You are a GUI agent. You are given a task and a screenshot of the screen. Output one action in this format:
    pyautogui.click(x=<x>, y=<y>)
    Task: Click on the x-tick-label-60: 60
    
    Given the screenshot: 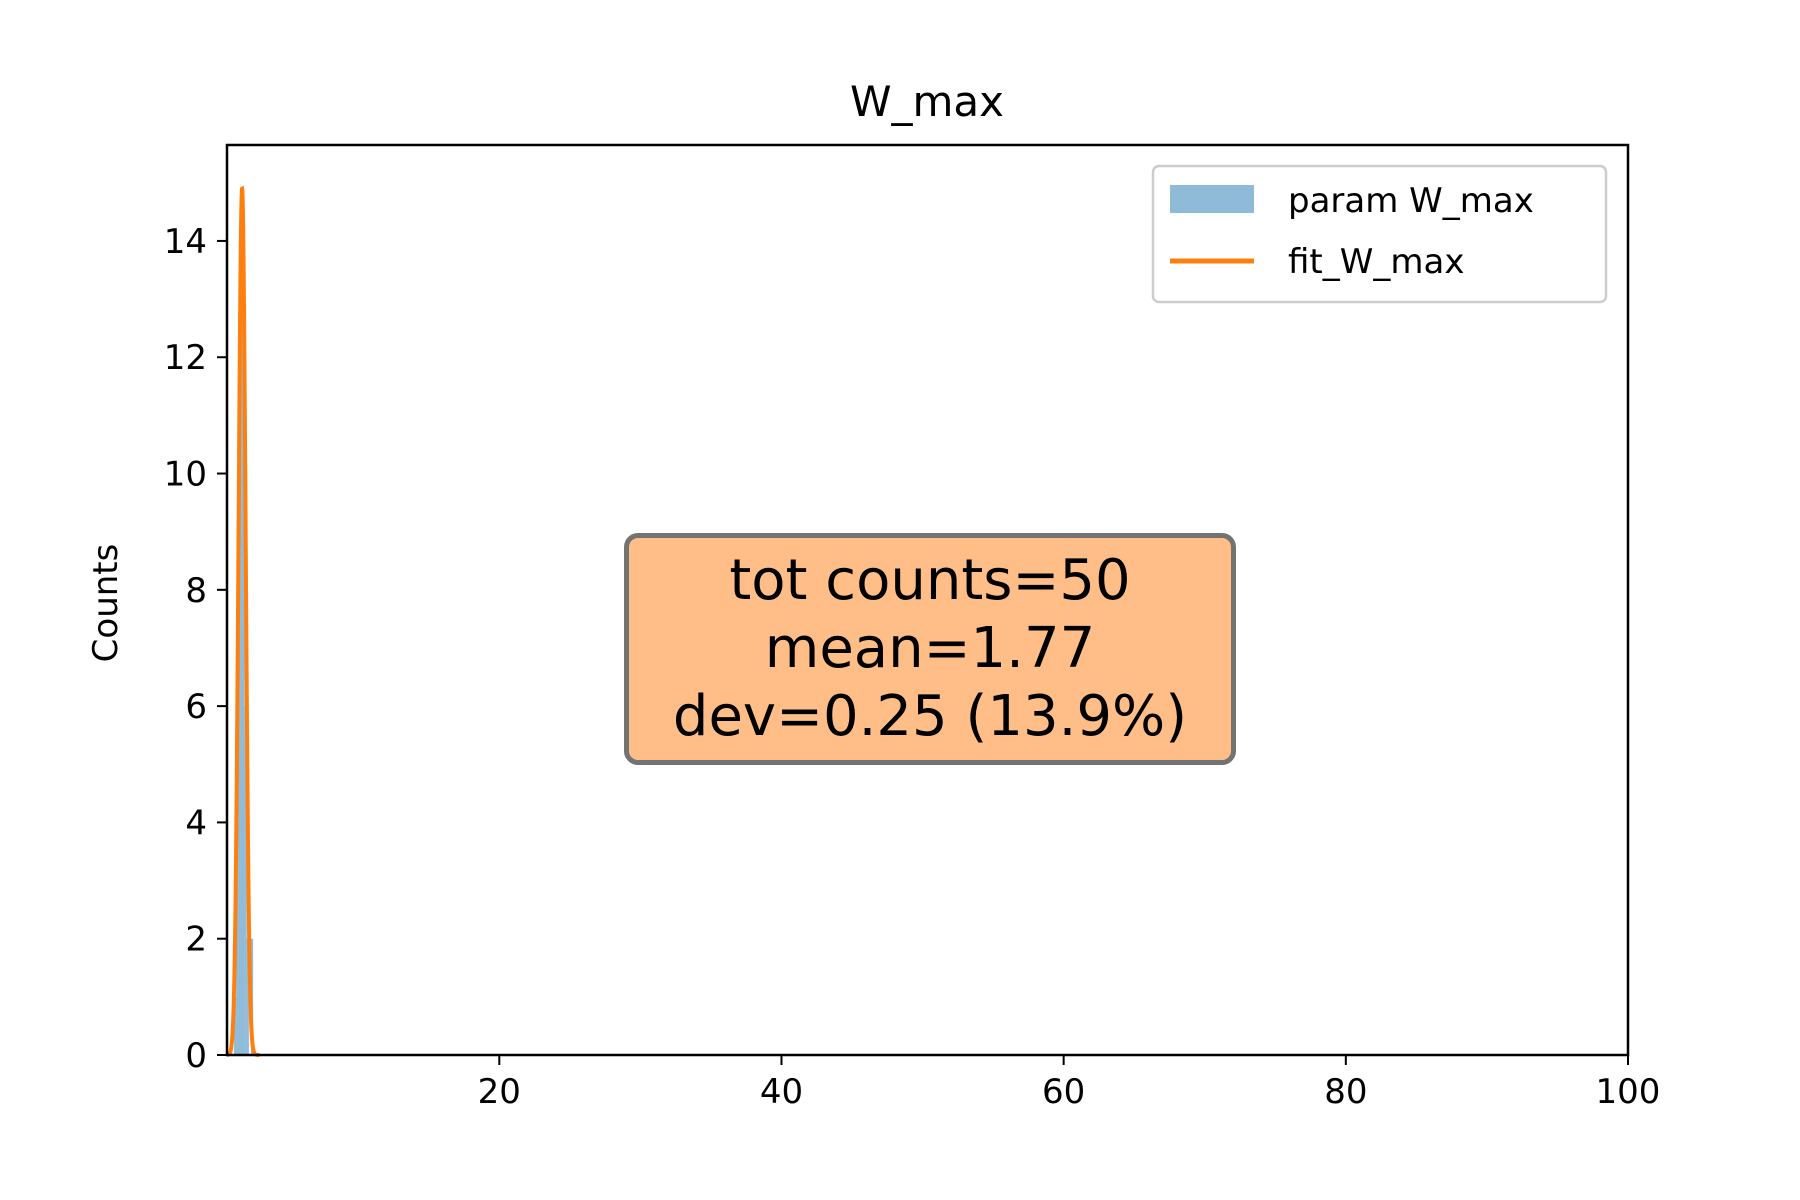 What is the action you would take?
    pyautogui.click(x=1063, y=1092)
    